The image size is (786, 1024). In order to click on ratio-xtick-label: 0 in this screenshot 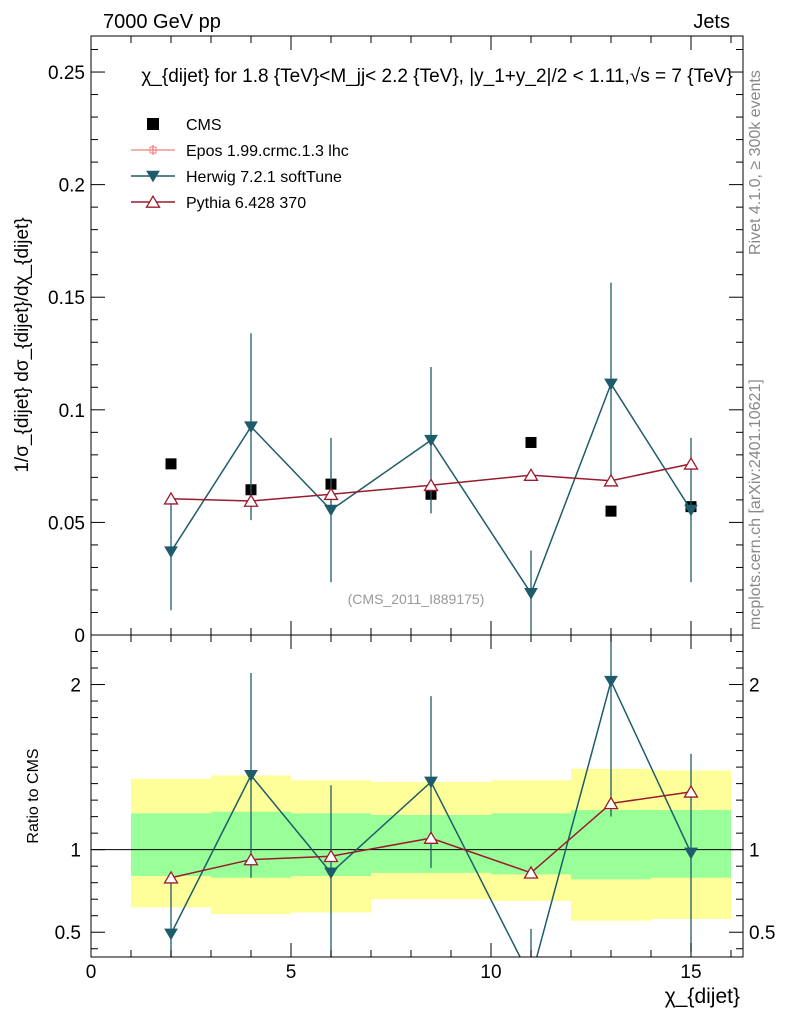, I will do `click(91, 972)`.